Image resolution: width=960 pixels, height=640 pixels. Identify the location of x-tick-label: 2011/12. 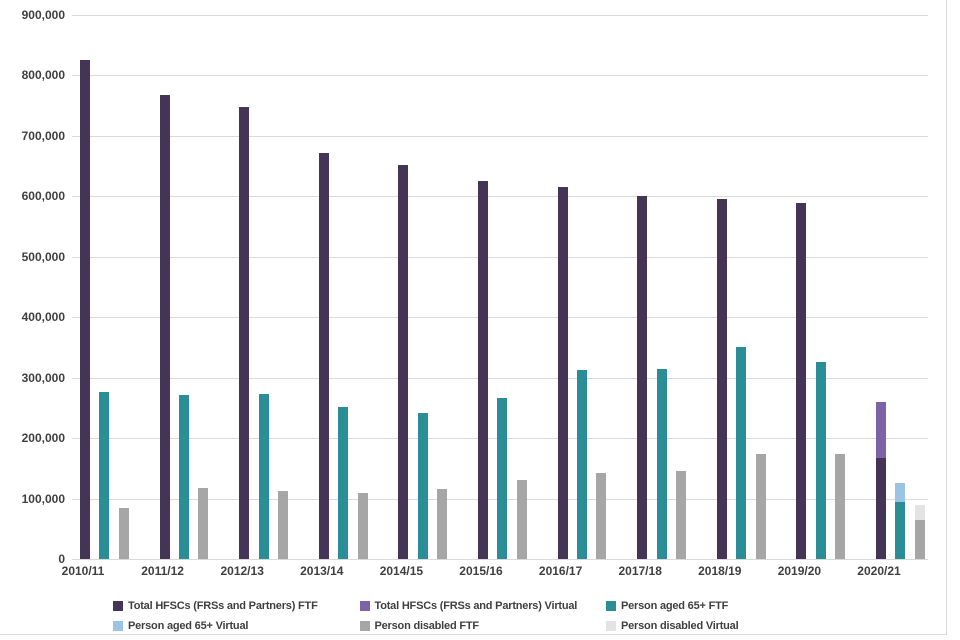
(162, 571).